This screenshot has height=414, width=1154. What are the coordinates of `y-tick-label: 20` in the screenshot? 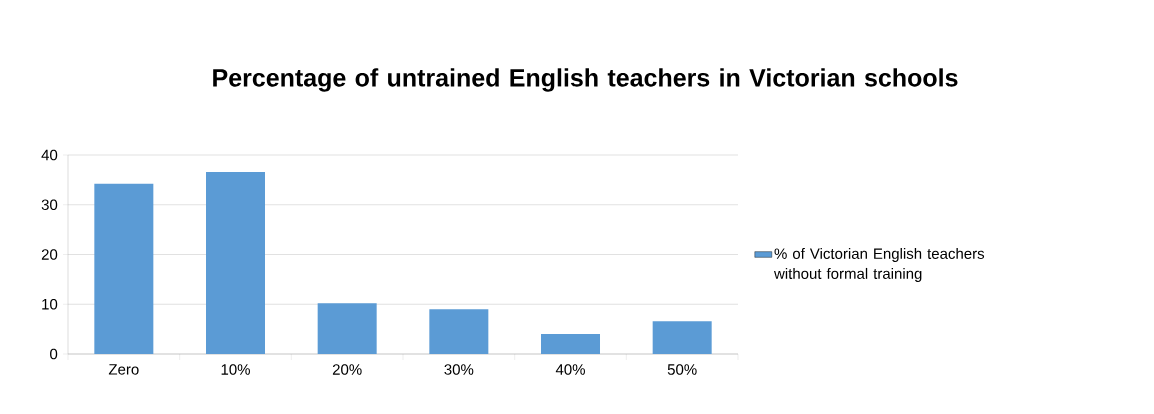 It's located at (49, 254).